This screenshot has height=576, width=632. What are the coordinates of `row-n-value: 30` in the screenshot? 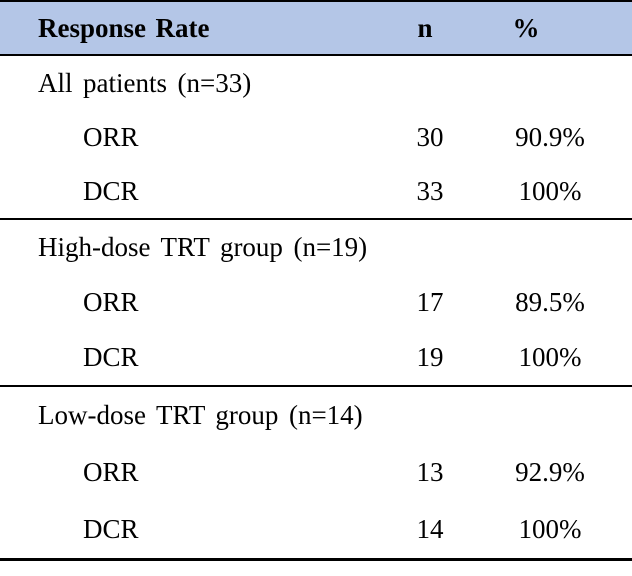 It's located at (430, 136).